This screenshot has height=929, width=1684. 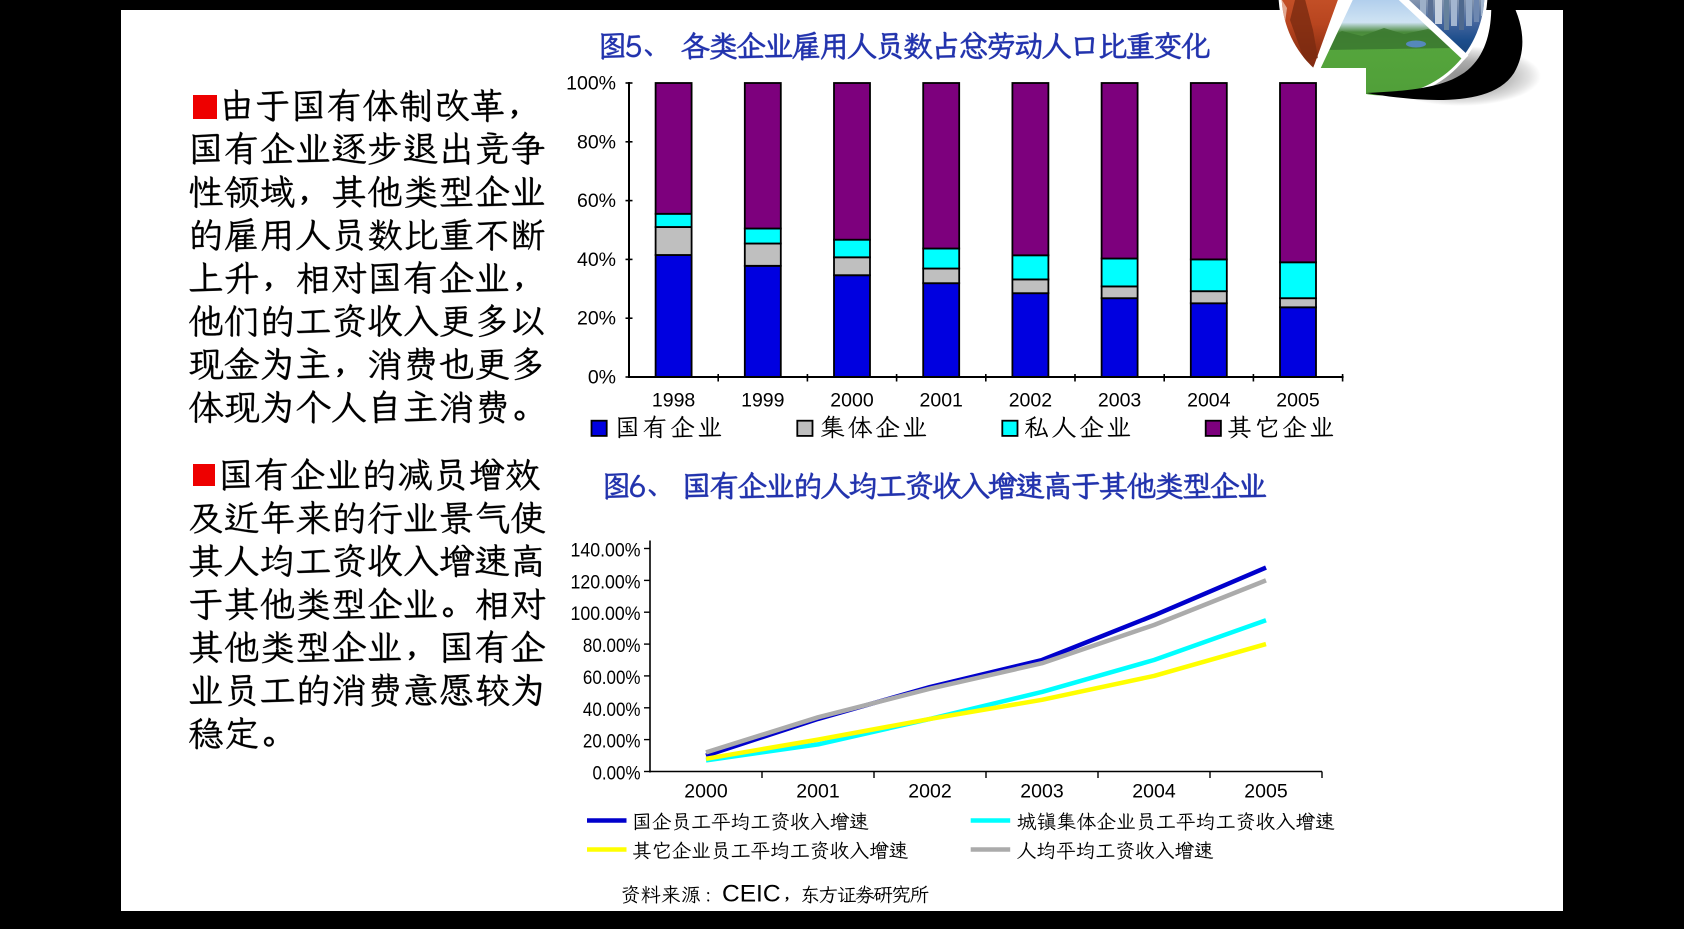 I want to click on svg-text: 20.00%, so click(x=612, y=742).